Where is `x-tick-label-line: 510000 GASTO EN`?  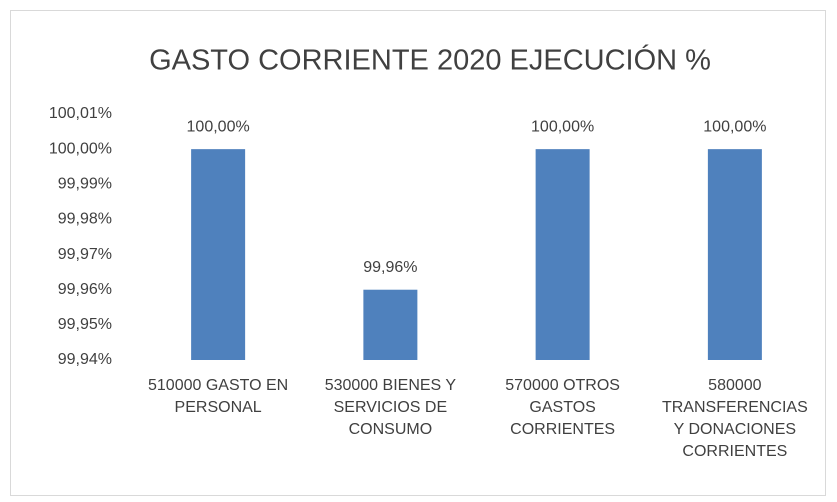 x-tick-label-line: 510000 GASTO EN is located at coordinates (218, 385).